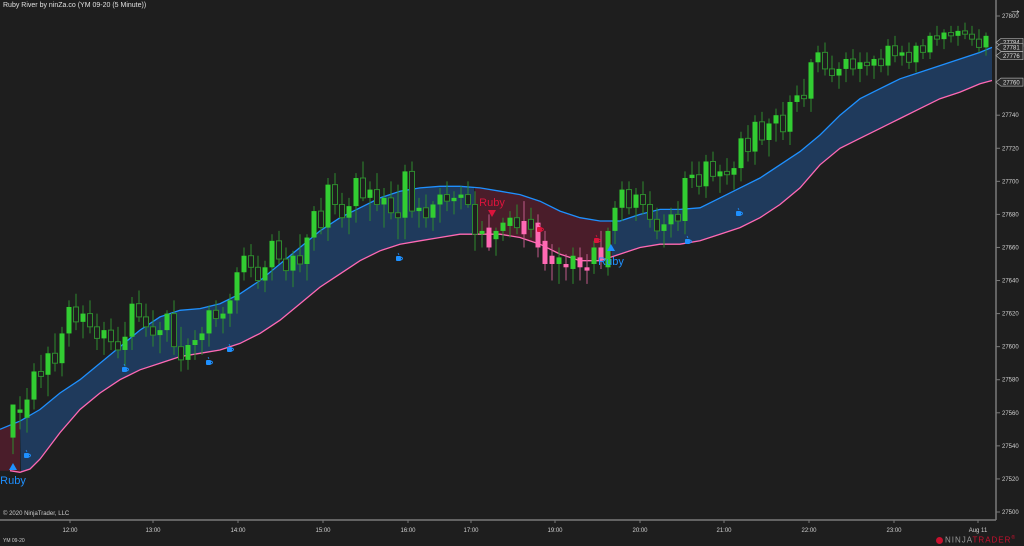  What do you see at coordinates (10, 447) in the screenshot?
I see `band-fill-bear` at bounding box center [10, 447].